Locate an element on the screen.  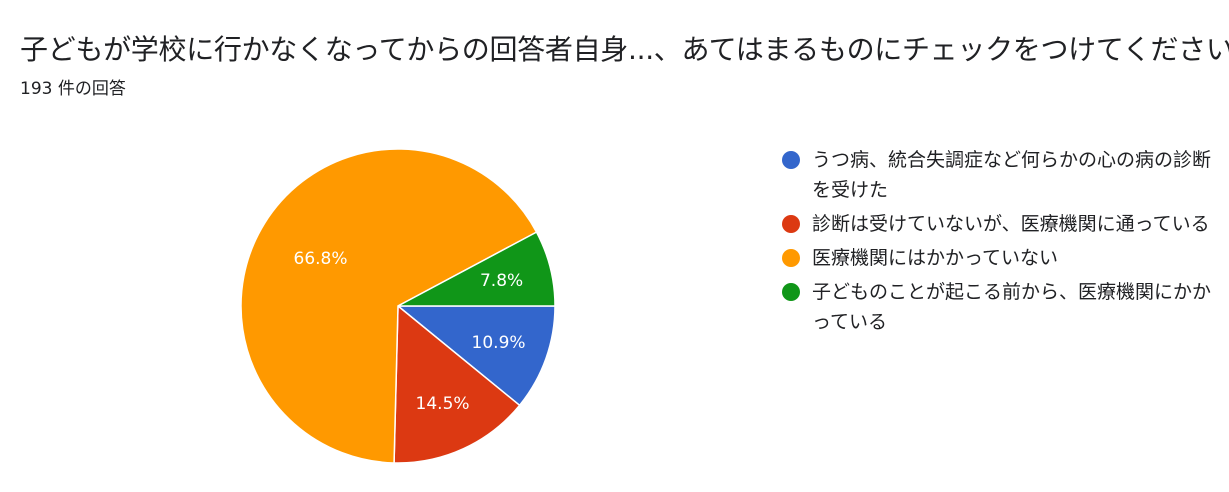
legend-item-visiting-before-event: 子どものことが起こる前から、医療機関にかかっている is located at coordinates (997, 307).